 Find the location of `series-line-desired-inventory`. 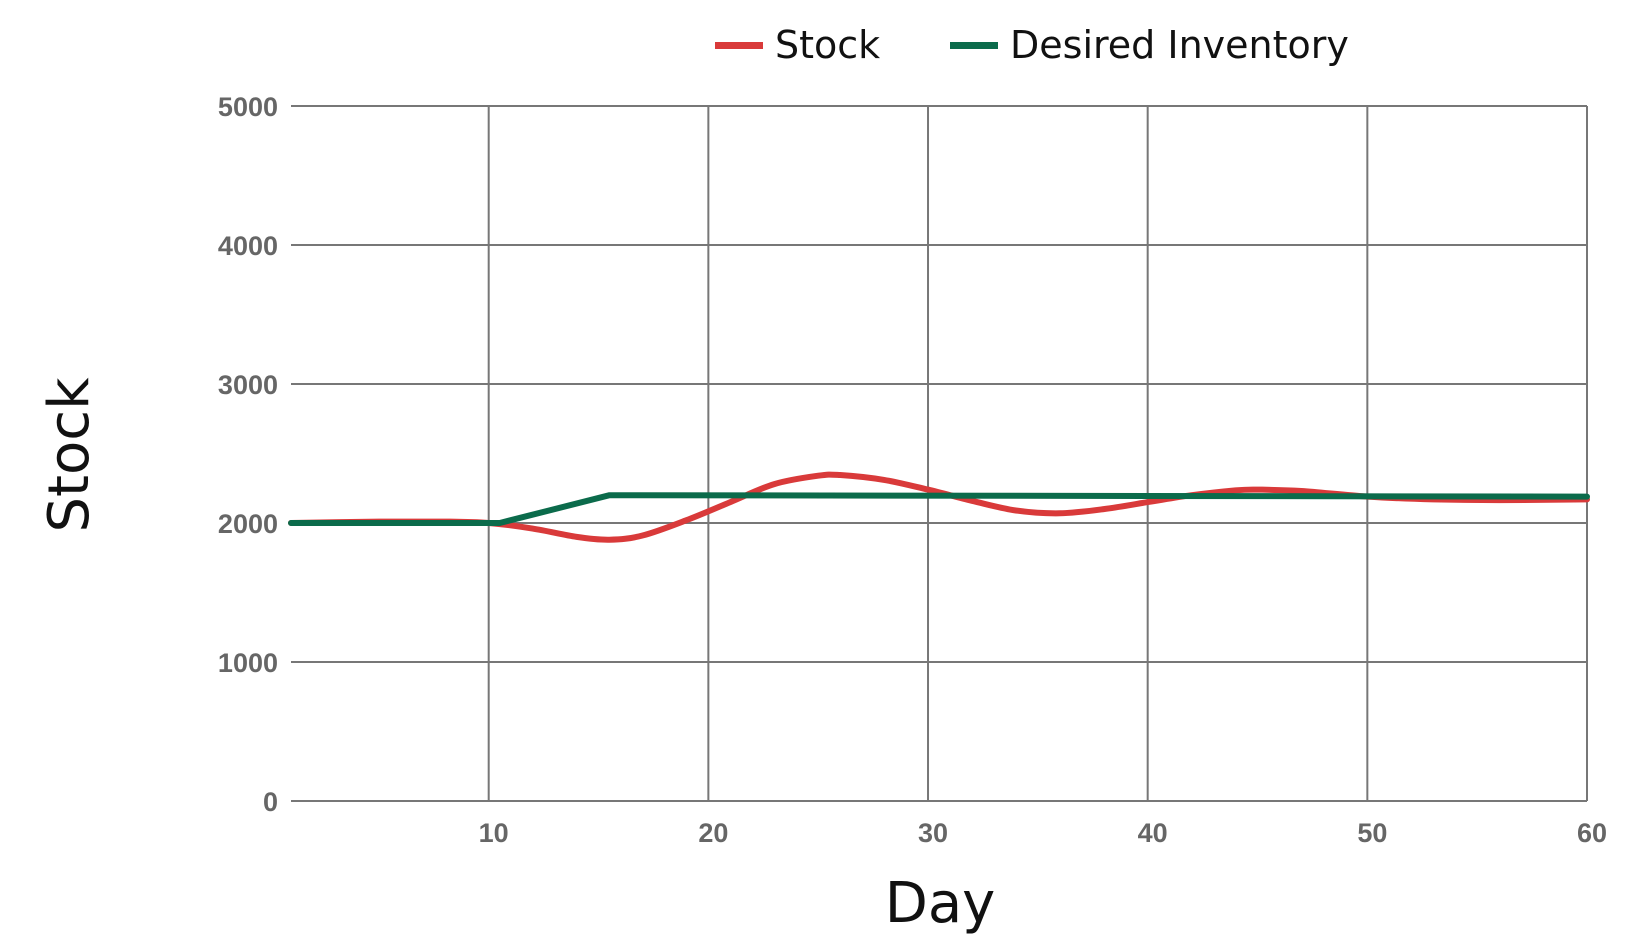

series-line-desired-inventory is located at coordinates (939, 509).